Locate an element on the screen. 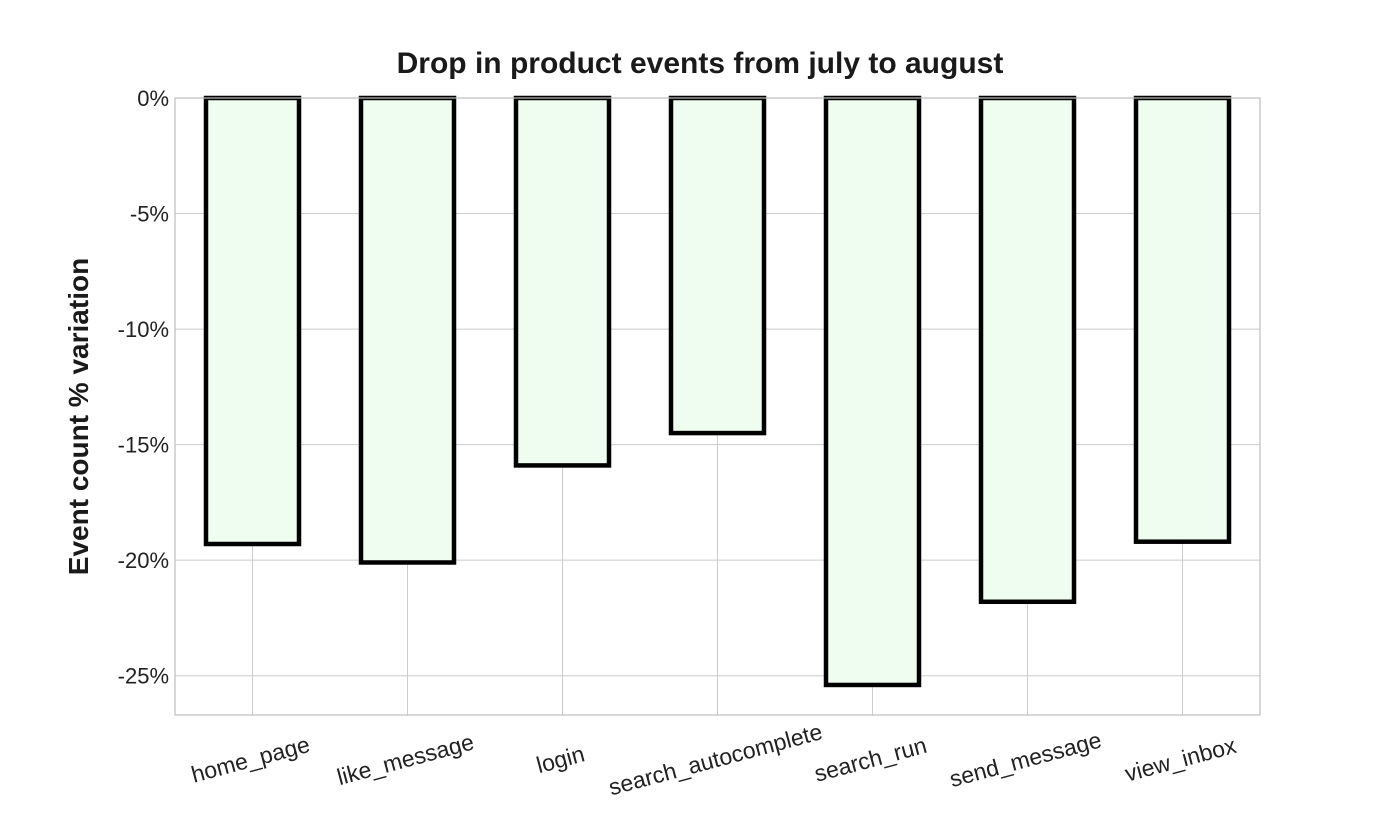 The height and width of the screenshot is (817, 1400). x-tick-label: search_run is located at coordinates (870, 759).